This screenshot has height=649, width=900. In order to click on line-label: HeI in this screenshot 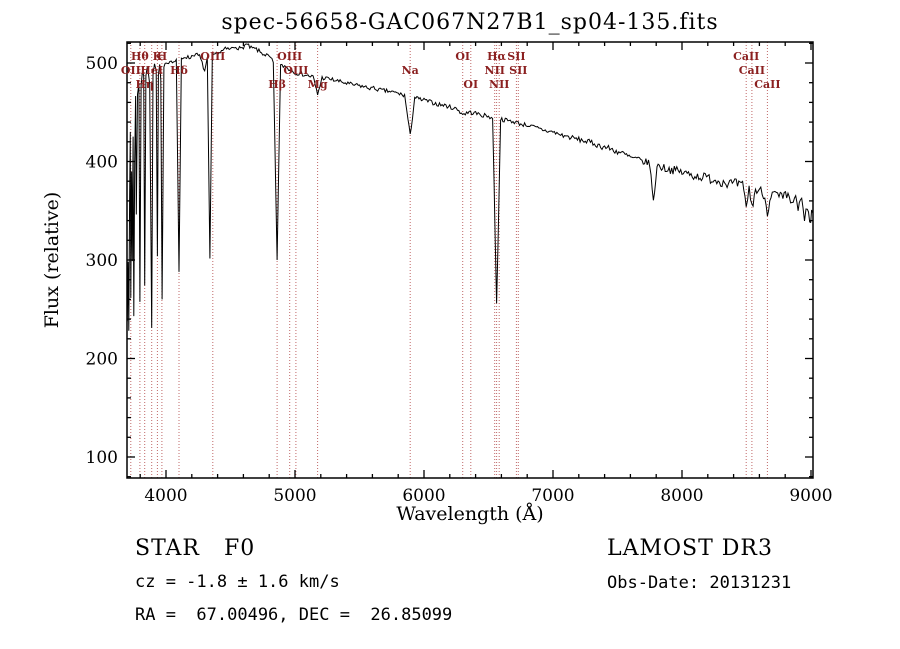, I will do `click(151, 70)`.